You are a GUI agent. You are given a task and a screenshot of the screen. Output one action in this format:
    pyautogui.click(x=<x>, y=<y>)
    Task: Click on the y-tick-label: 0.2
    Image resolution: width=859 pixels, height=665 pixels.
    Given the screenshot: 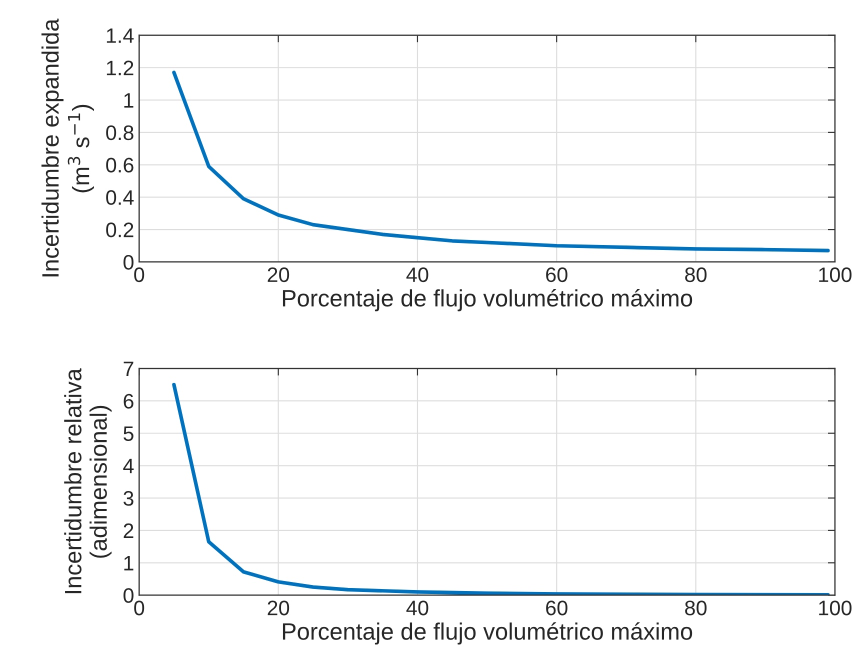 What is the action you would take?
    pyautogui.click(x=120, y=230)
    